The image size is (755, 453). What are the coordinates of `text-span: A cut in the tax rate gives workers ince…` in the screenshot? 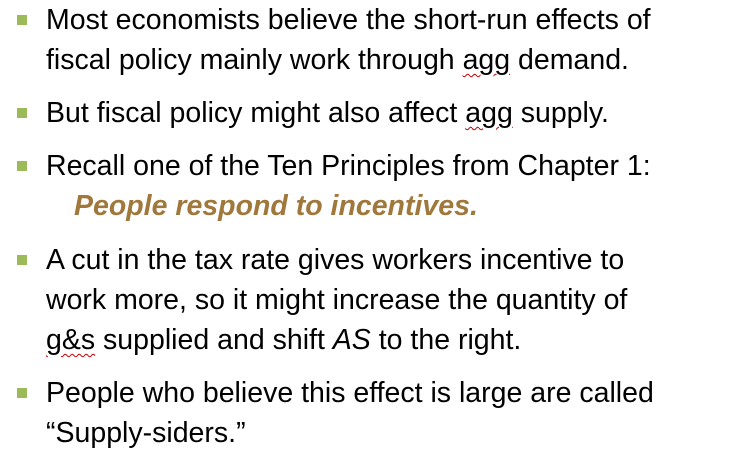 It's located at (335, 260).